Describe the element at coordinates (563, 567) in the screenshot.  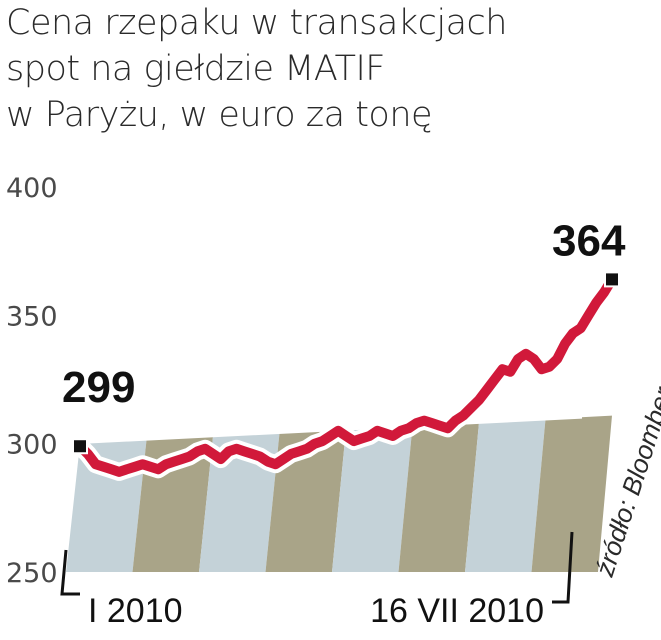
I see `x-axis-right-bracket` at that location.